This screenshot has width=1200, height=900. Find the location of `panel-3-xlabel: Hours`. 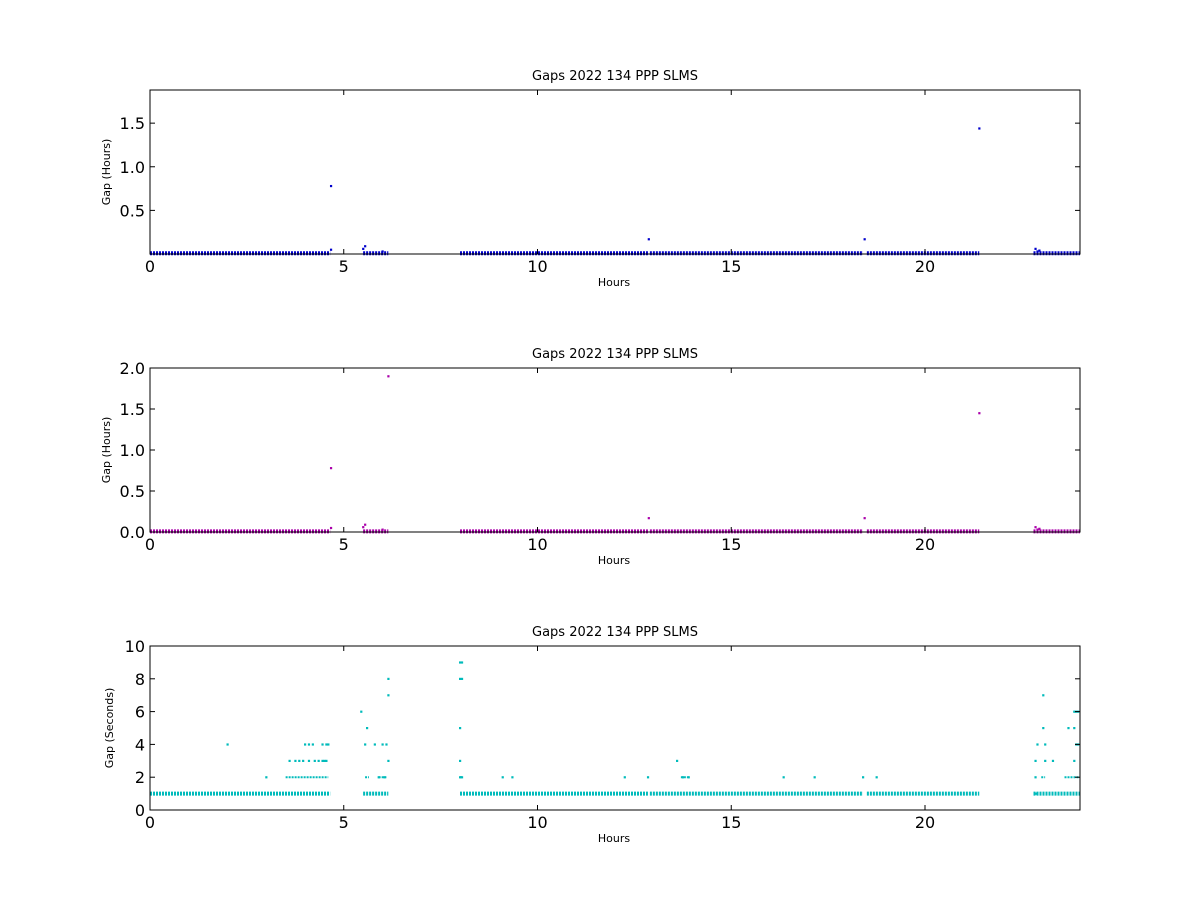

panel-3-xlabel: Hours is located at coordinates (614, 838).